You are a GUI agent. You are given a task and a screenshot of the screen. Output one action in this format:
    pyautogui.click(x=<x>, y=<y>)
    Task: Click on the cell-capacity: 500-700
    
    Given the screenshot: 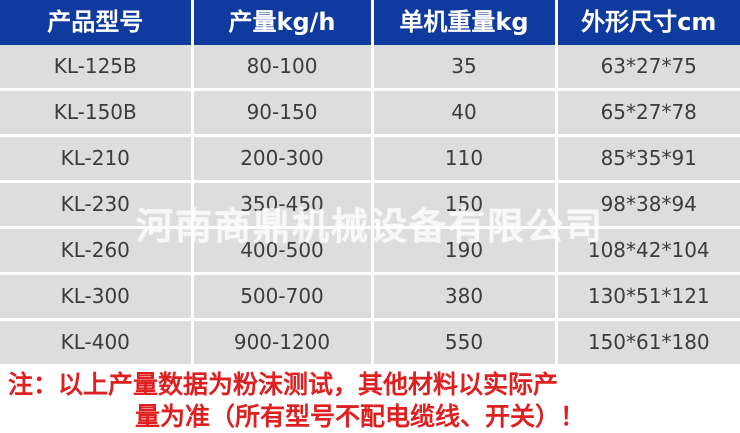 What is the action you would take?
    pyautogui.click(x=283, y=297)
    